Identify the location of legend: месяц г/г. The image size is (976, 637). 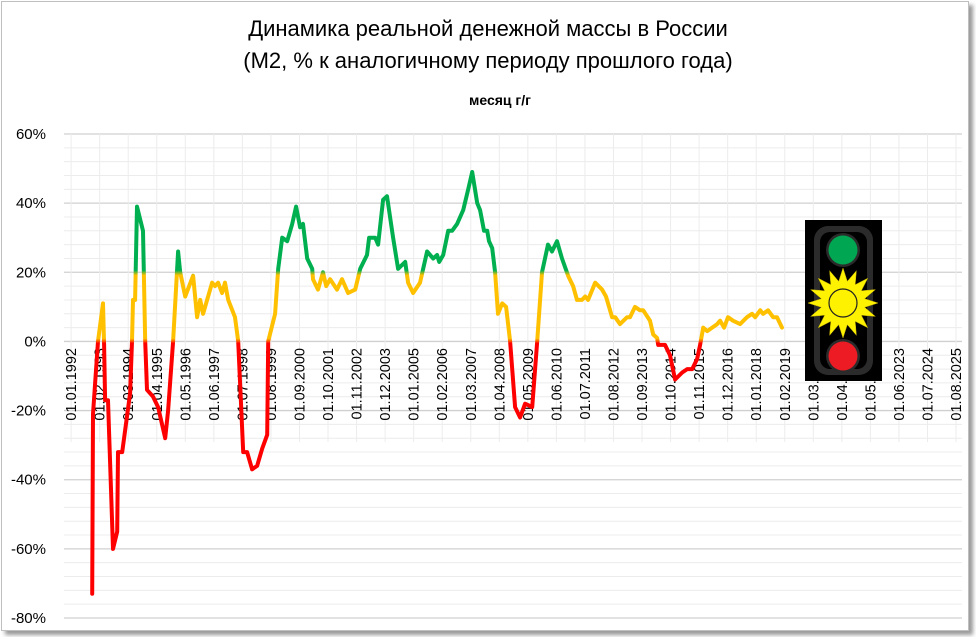
(484, 100).